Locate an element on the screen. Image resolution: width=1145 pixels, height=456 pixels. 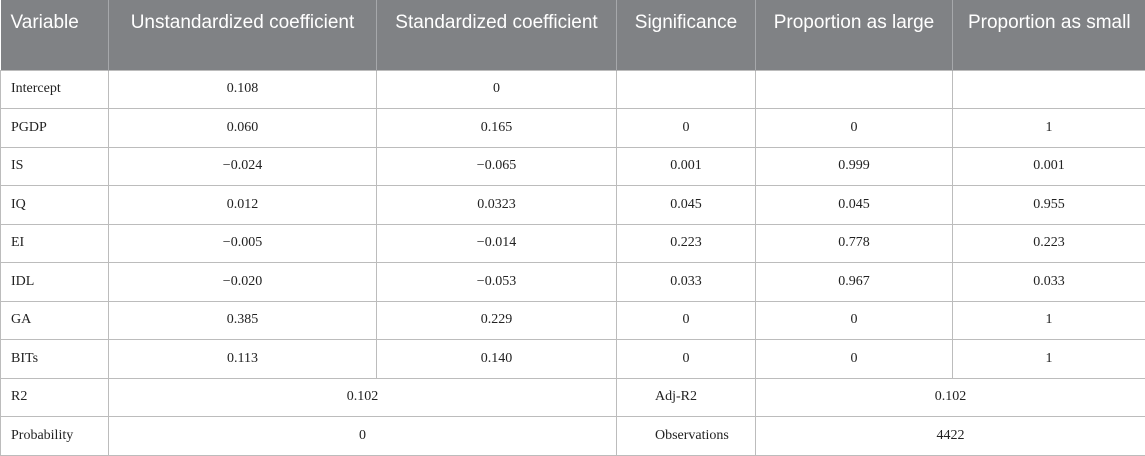
summary-row: R2 0.102 Adj-R2 0.102 is located at coordinates (572, 397).